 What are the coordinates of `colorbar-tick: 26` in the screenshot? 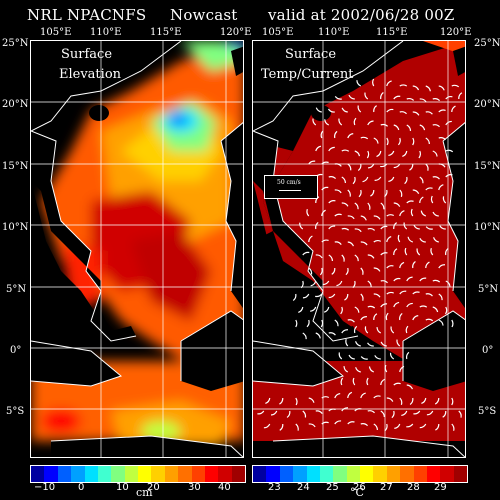 It's located at (359, 487).